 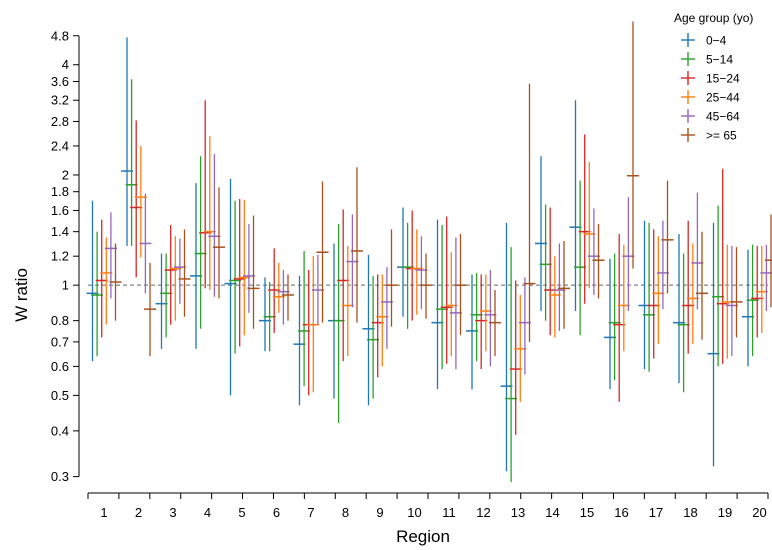 What do you see at coordinates (621, 512) in the screenshot?
I see `x-tick-label: 16` at bounding box center [621, 512].